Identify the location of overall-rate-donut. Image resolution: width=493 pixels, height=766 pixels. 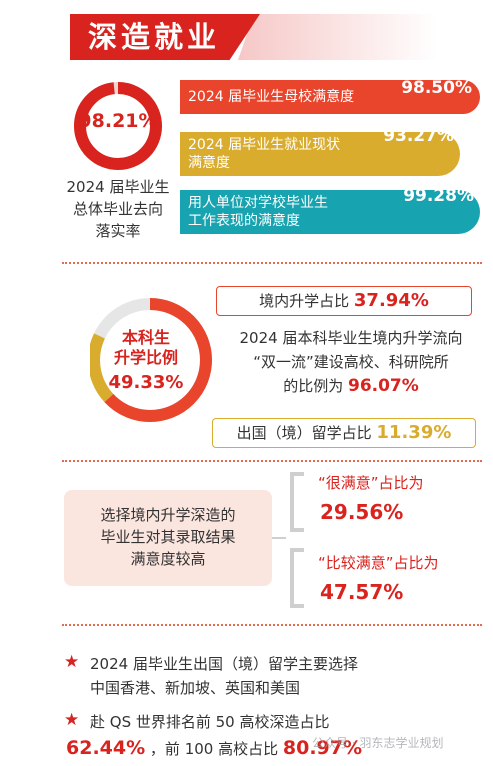
(118, 126).